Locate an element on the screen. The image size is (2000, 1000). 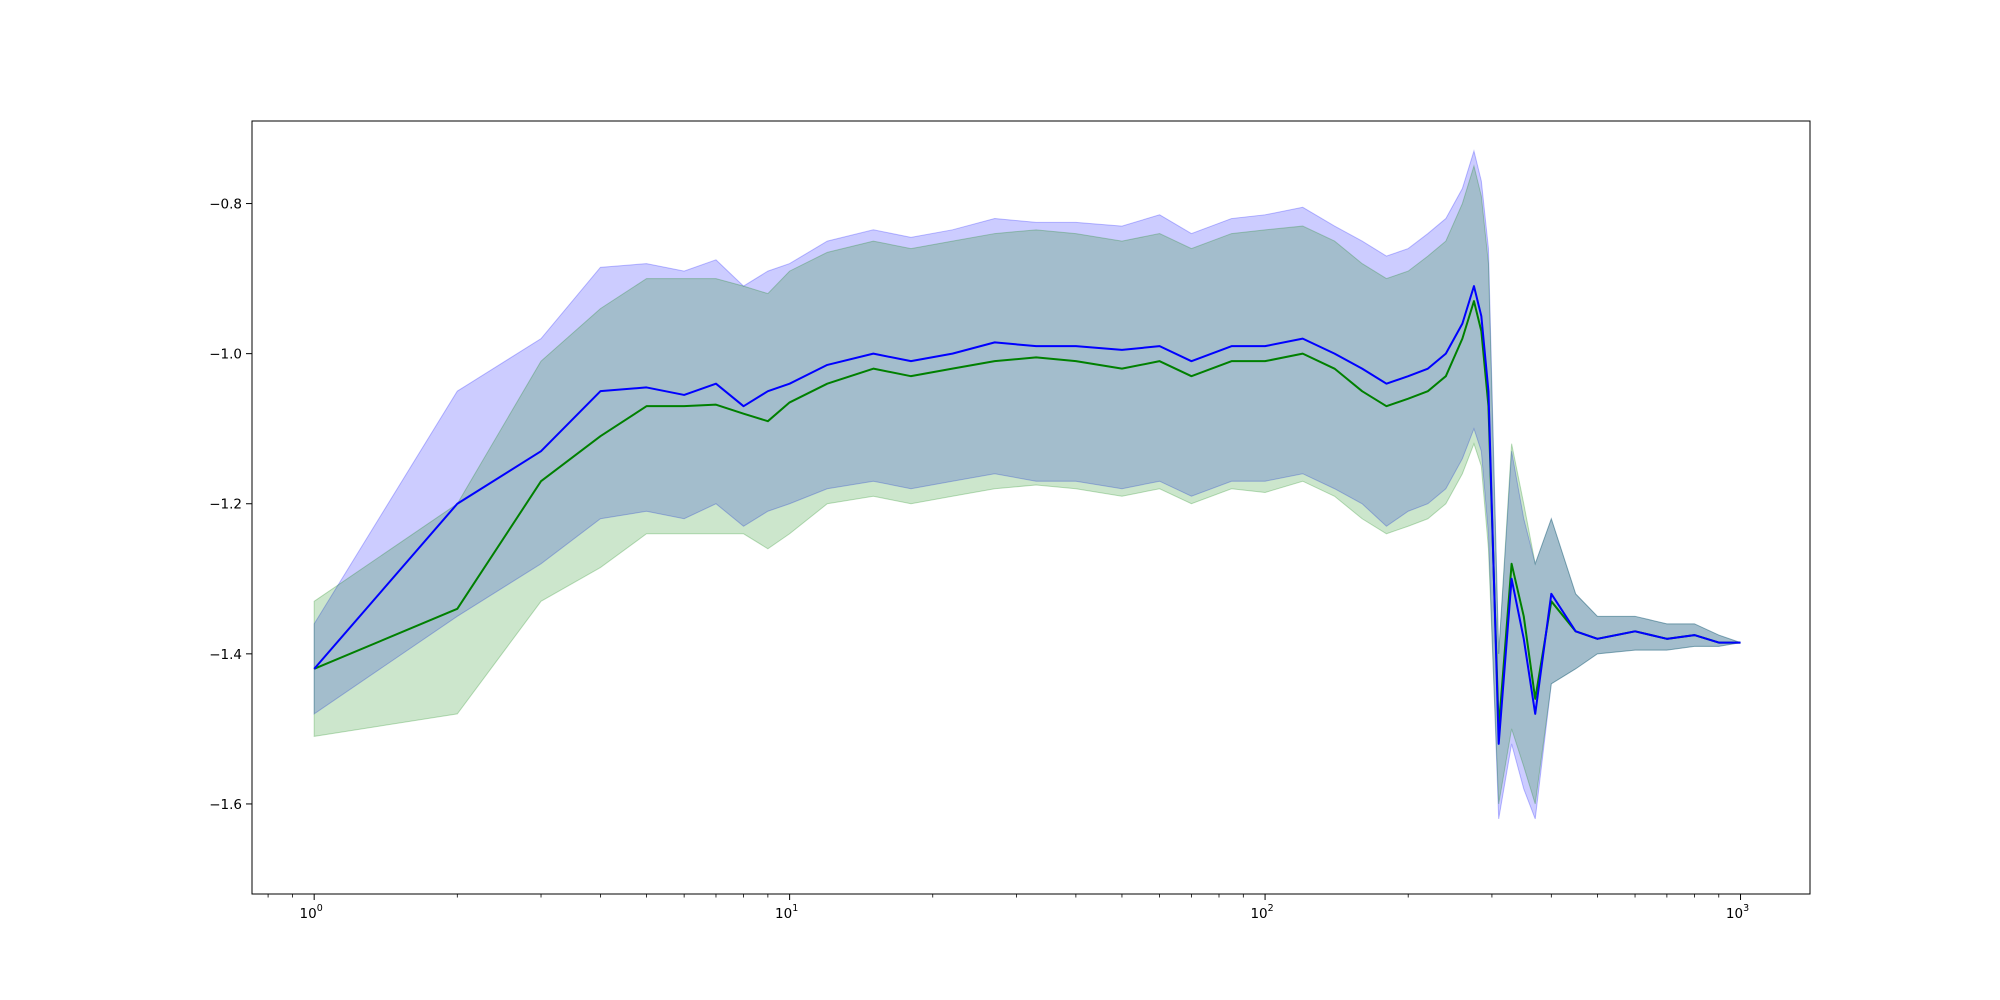
y-tick-label: −1.6 is located at coordinates (225, 805).